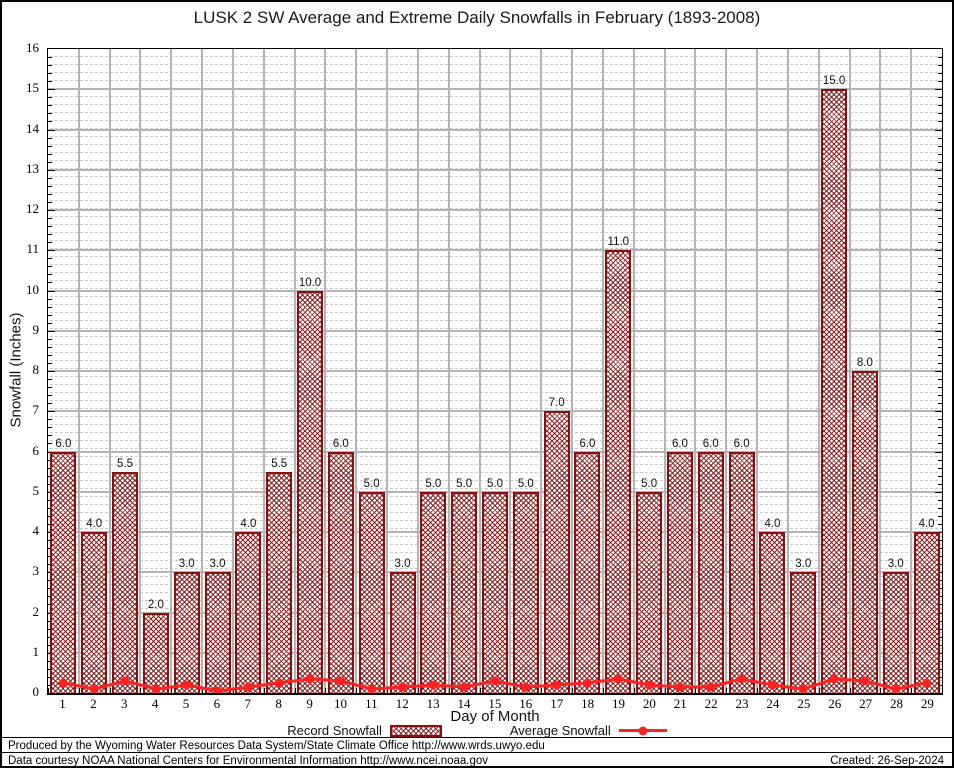 The image size is (954, 768). What do you see at coordinates (32, 168) in the screenshot?
I see `y-tick-label: 13` at bounding box center [32, 168].